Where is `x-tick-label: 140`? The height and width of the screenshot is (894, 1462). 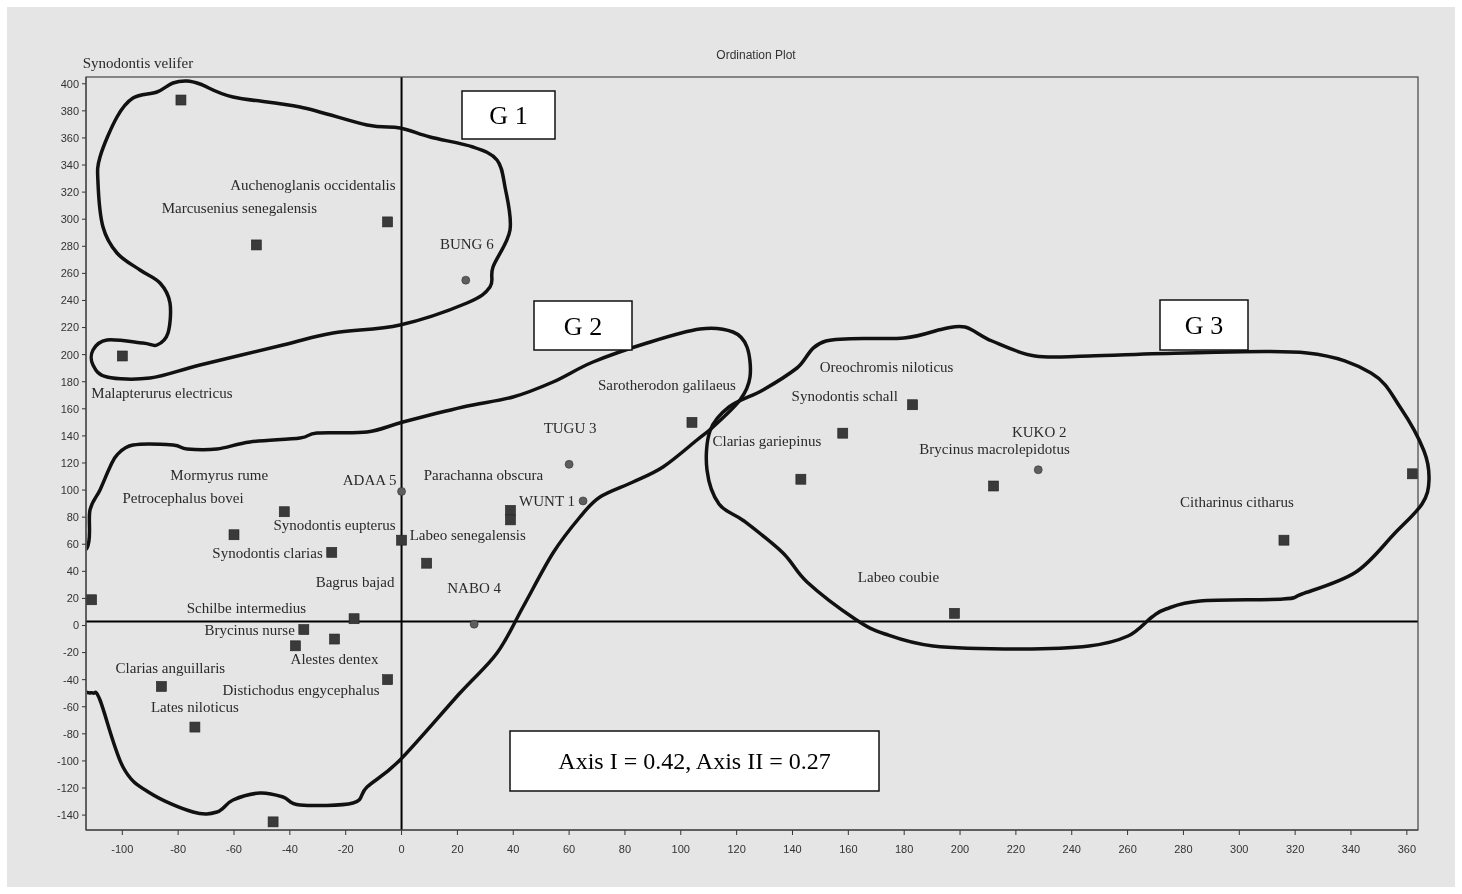
x-tick-label: 140 is located at coordinates (792, 848).